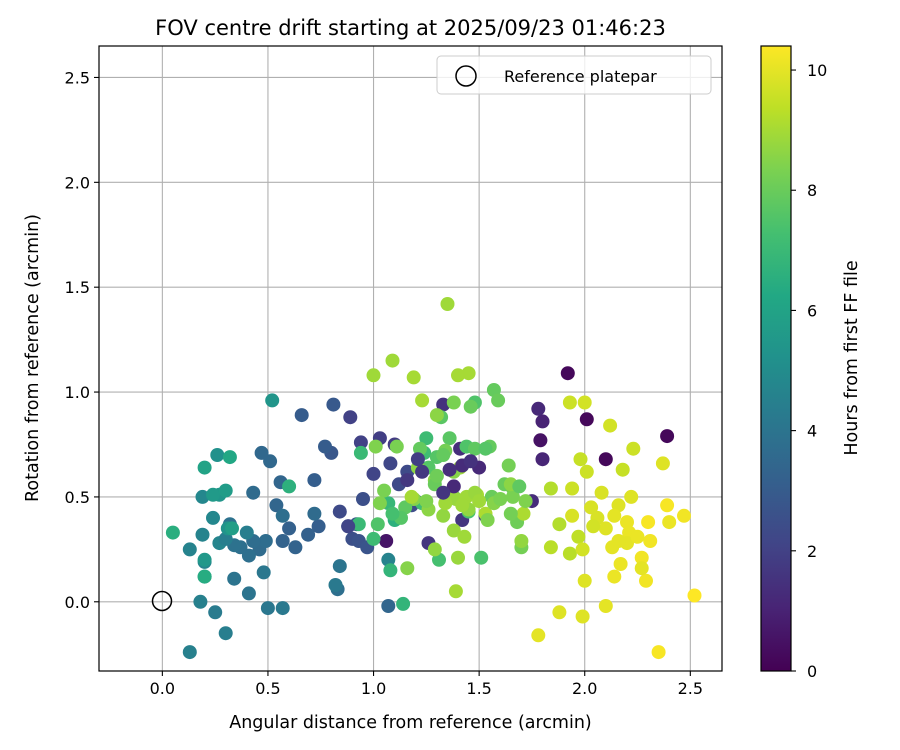 The width and height of the screenshot is (900, 750). I want to click on colorbar-tick-label: 10, so click(817, 70).